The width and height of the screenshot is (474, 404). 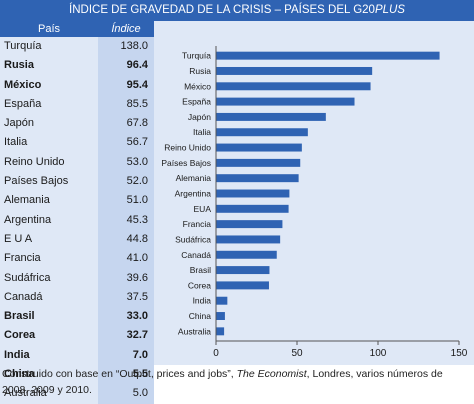 I want to click on source-suffix: , Londres, varios números de, so click(x=374, y=374).